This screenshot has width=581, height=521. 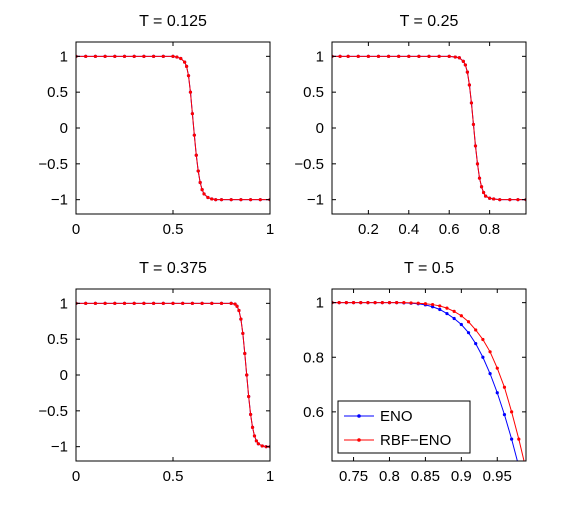 I want to click on x-tick-label: 0.2, so click(x=368, y=229).